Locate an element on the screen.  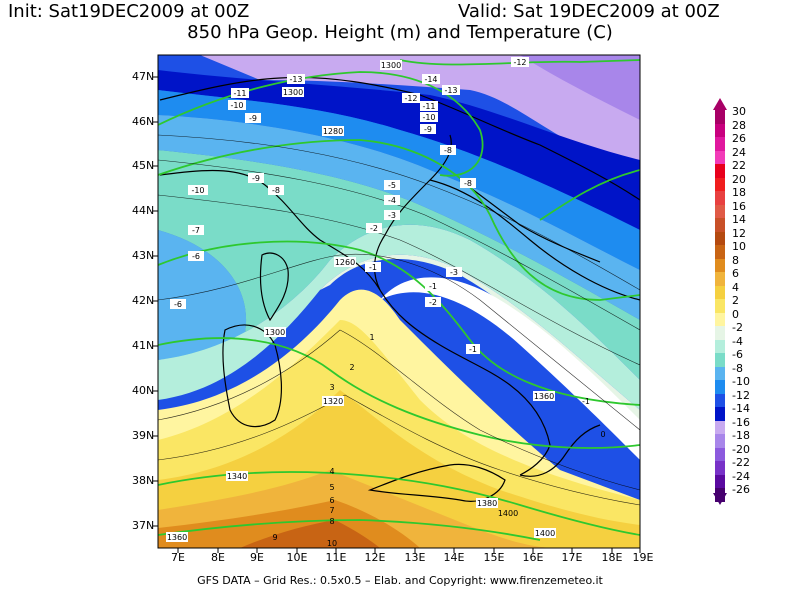
longitude-label: 16E is located at coordinates (533, 557).